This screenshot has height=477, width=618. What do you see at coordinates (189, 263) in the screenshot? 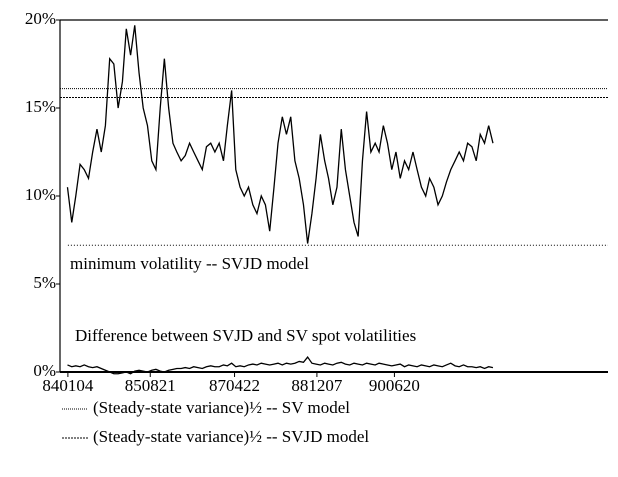
I see `annotation: minimum volatility -- SVJD model` at bounding box center [189, 263].